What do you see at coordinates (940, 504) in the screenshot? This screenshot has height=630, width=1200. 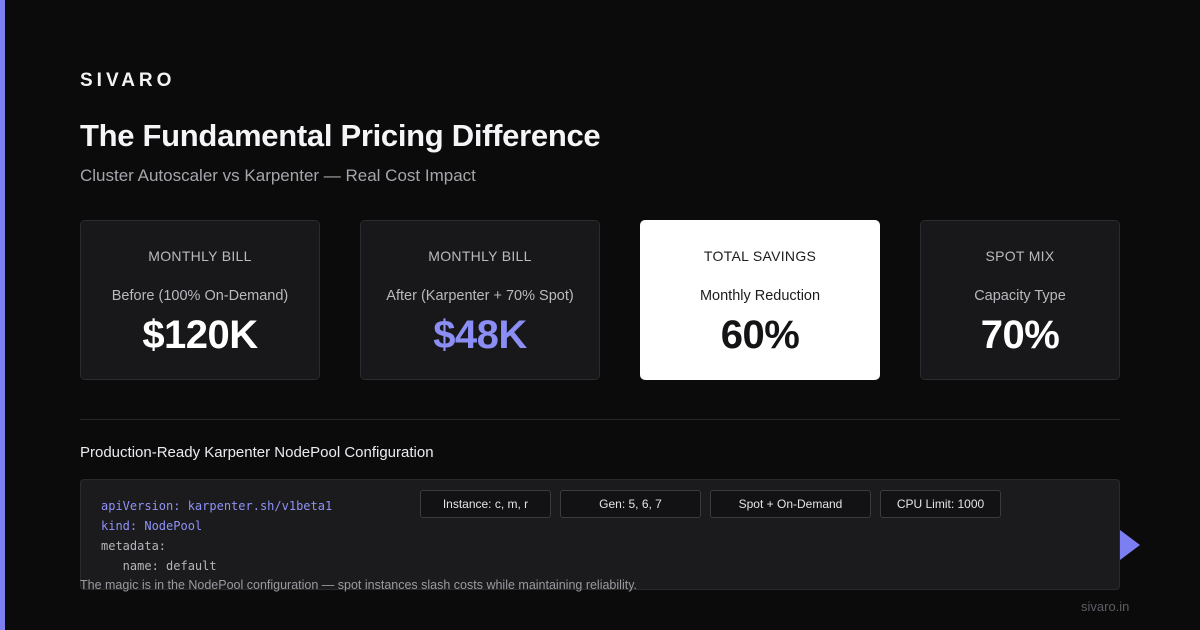 I see `tag-cpu-limit: CPU Limit: 1000` at bounding box center [940, 504].